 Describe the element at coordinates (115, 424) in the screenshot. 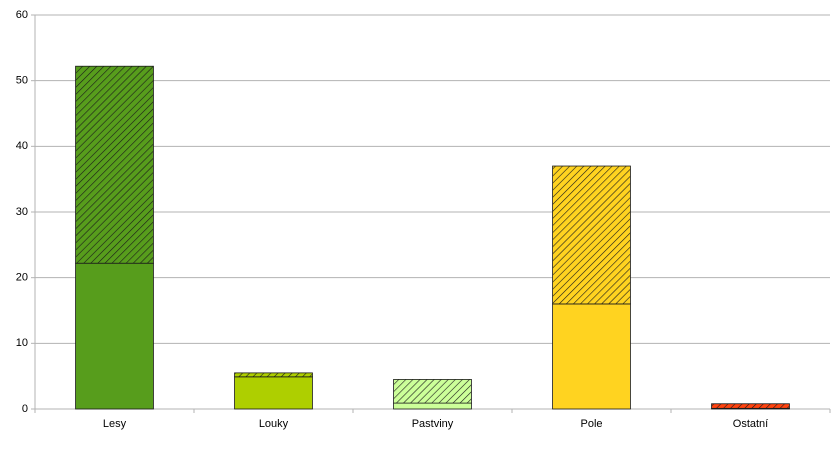

I see `x-tick-label: Lesy` at that location.